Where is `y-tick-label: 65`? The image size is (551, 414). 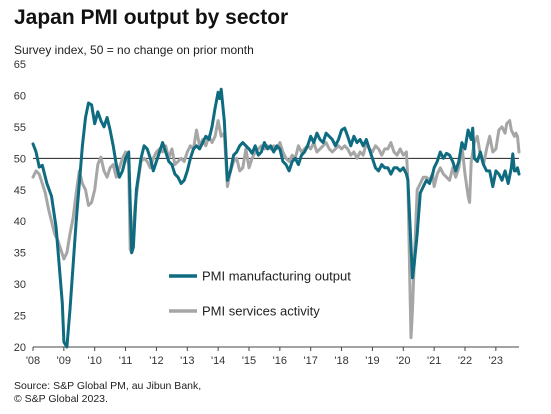 y-tick-label: 65 is located at coordinates (20, 65).